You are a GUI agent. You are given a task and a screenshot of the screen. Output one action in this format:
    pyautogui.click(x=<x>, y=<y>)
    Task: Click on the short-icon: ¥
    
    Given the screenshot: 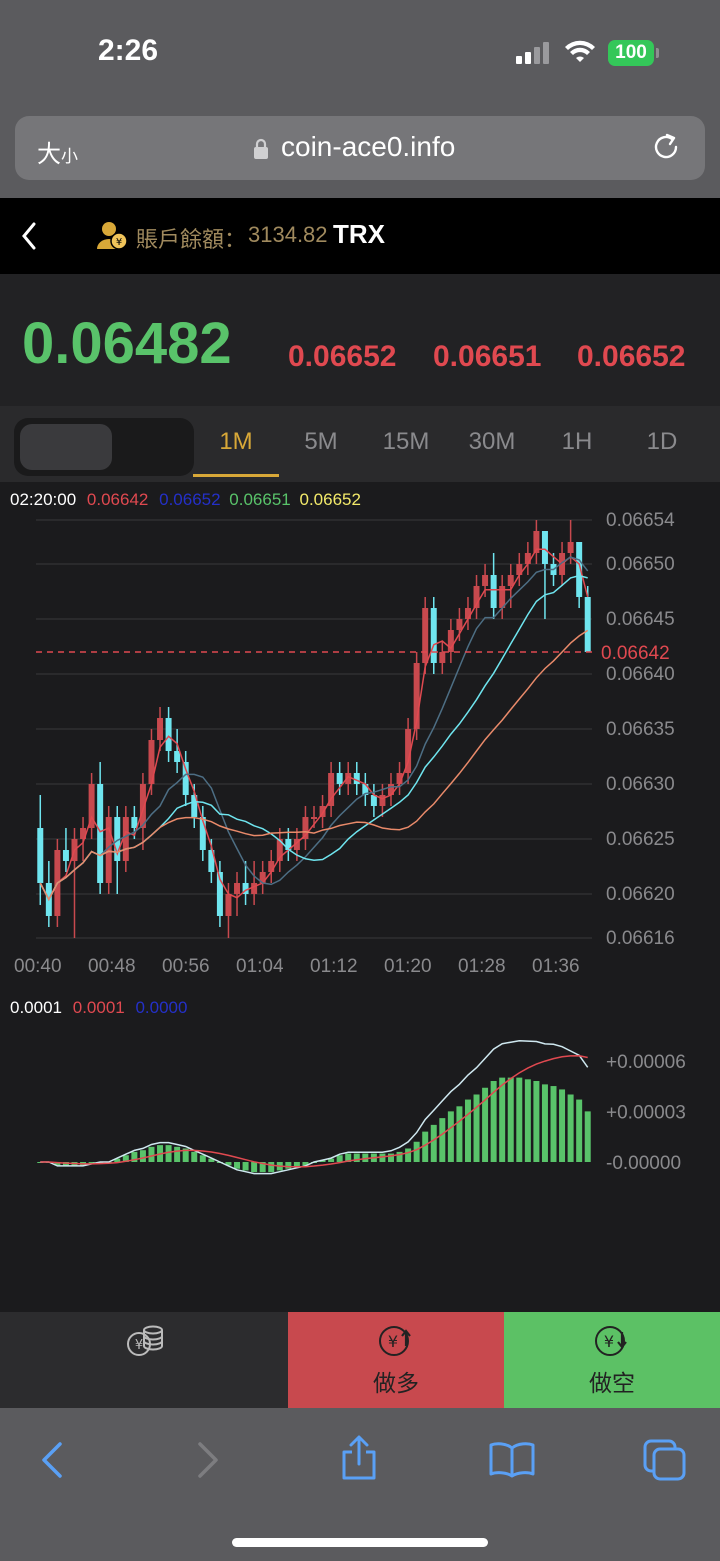 What is the action you would take?
    pyautogui.click(x=611, y=1341)
    